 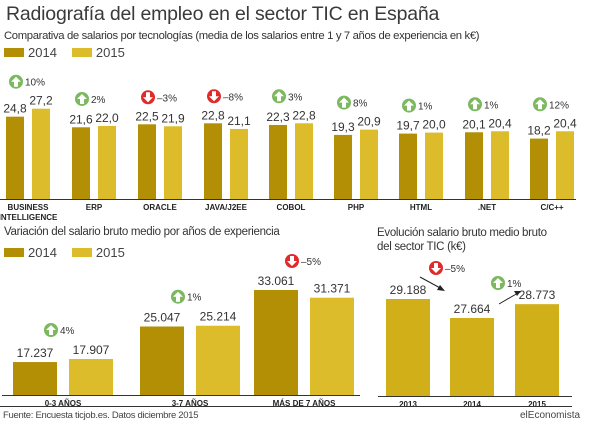 I want to click on value-label-2015: 27,2, so click(x=41, y=101).